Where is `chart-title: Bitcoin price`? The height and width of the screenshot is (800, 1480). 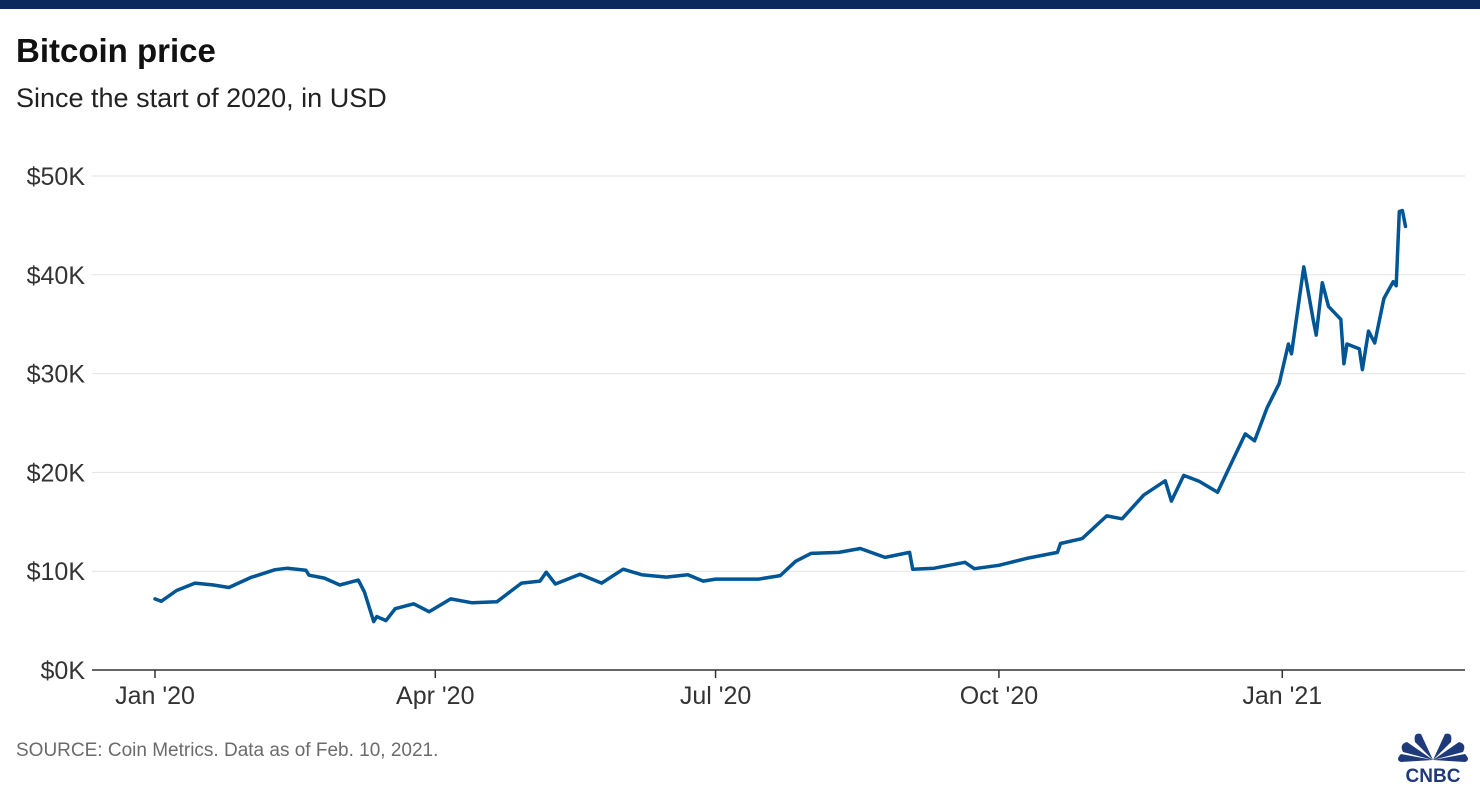
chart-title: Bitcoin price is located at coordinates (116, 50).